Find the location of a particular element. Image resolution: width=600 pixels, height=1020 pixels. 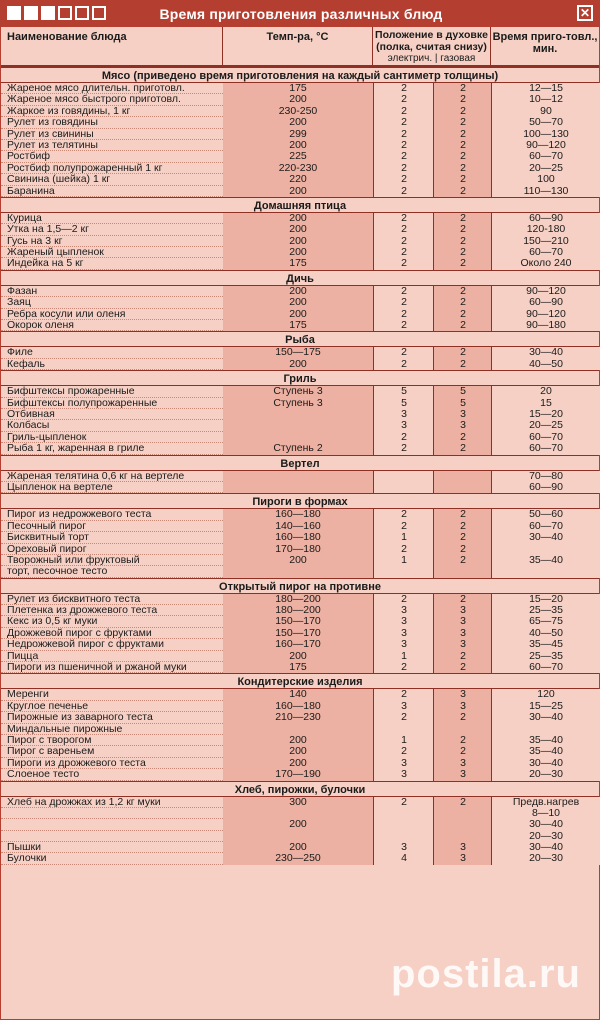

table-row: торт, песочное тесто is located at coordinates (300, 571).